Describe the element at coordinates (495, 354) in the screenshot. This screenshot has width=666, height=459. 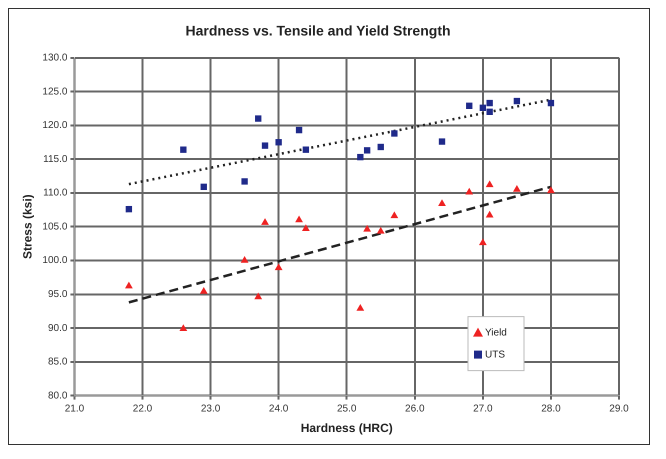
I see `legend-label: UTS` at that location.